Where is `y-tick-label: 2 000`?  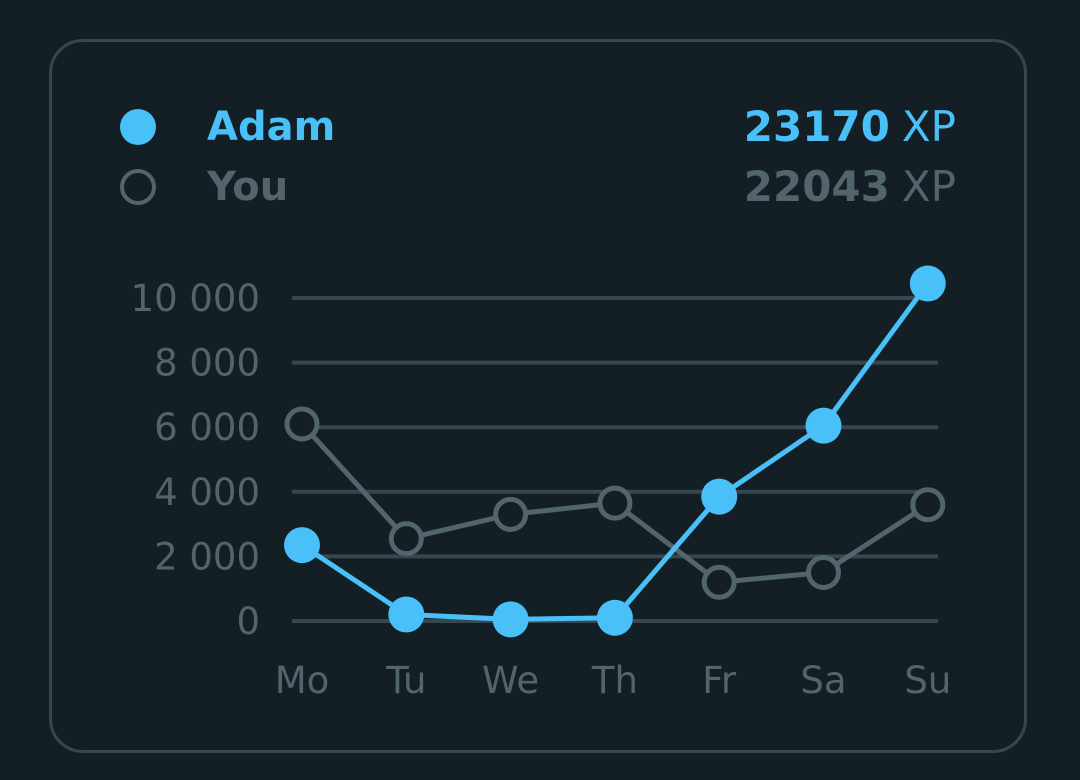 y-tick-label: 2 000 is located at coordinates (207, 556).